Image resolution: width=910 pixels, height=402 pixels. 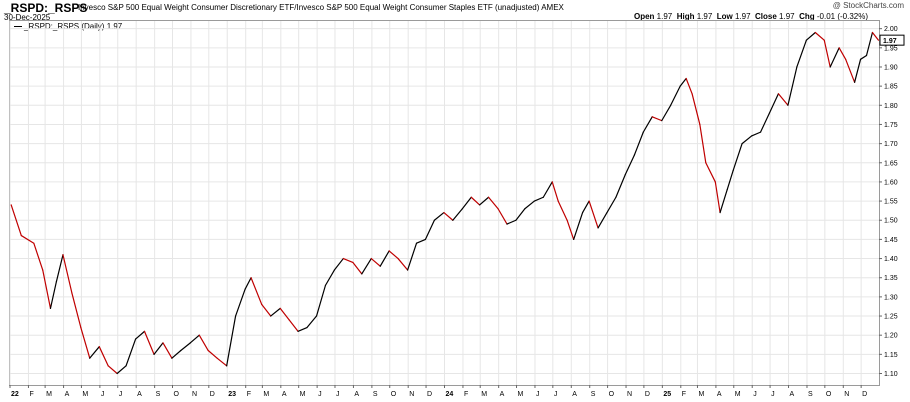 I want to click on y-tick-label: 1.25, so click(x=891, y=317).